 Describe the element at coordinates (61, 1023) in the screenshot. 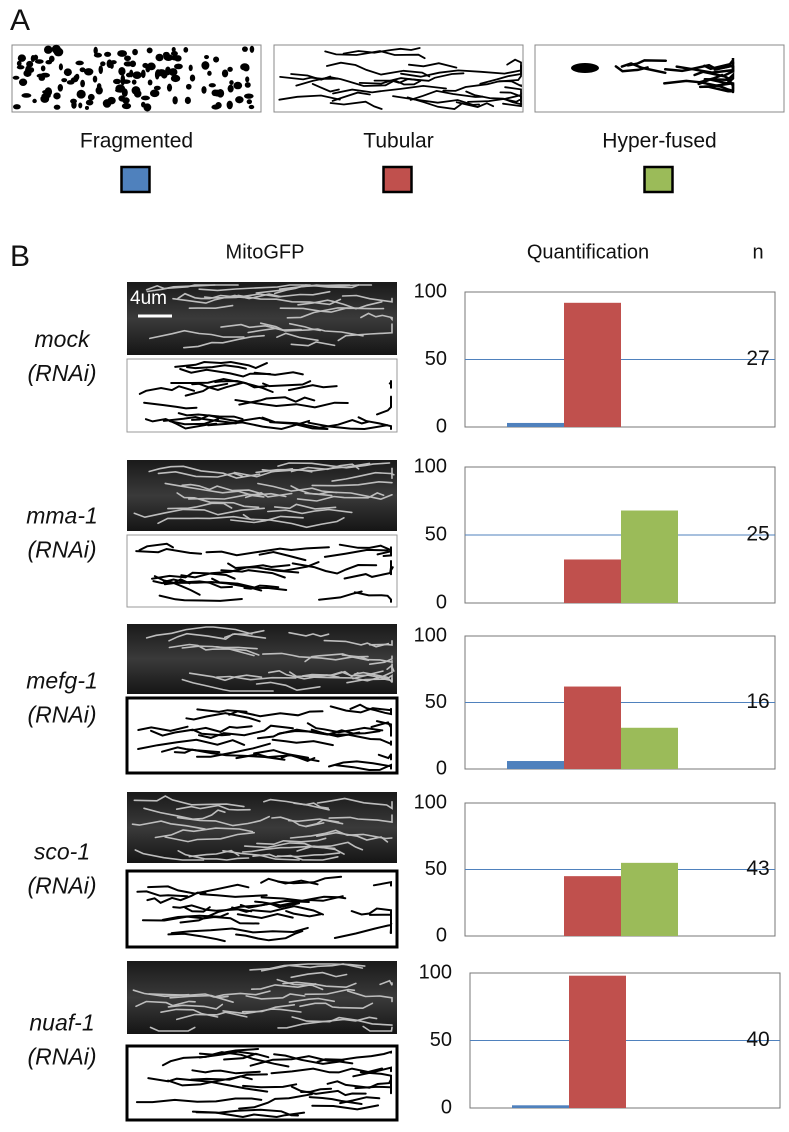

I see `row-label: nuaf-1` at that location.